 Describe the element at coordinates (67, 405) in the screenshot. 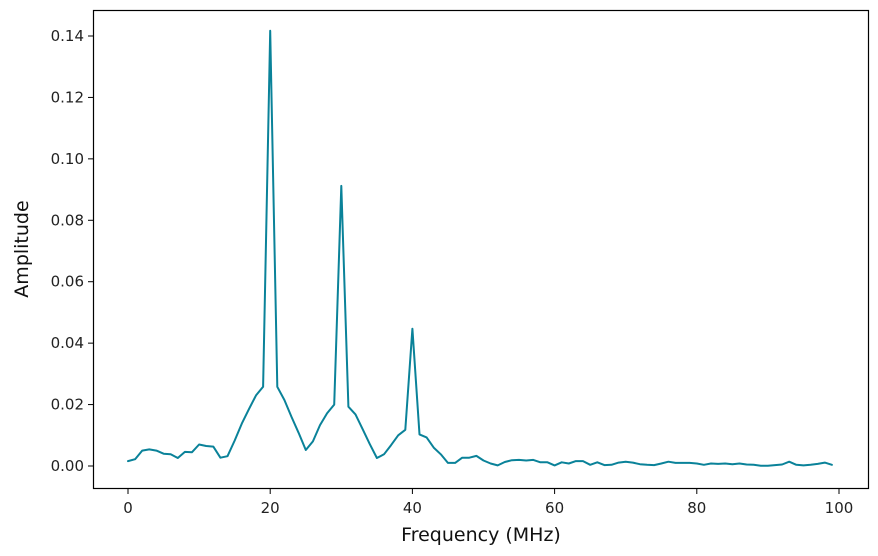

I see `y-tick-label: 0.02` at that location.